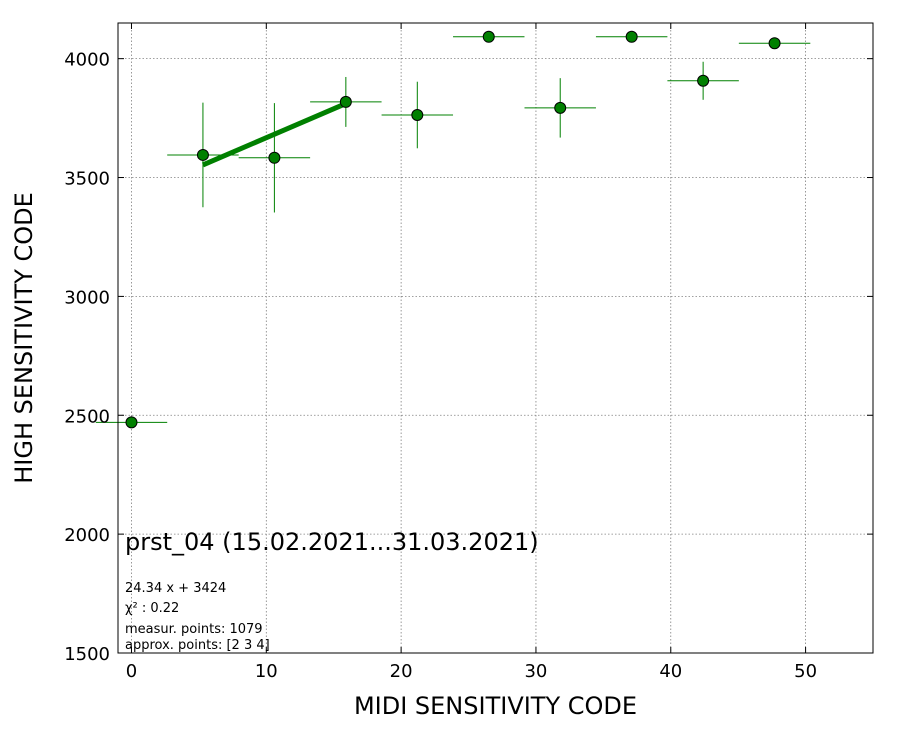 Image resolution: width=900 pixels, height=750 pixels. Describe the element at coordinates (87, 535) in the screenshot. I see `y-tick-label: 2000` at that location.